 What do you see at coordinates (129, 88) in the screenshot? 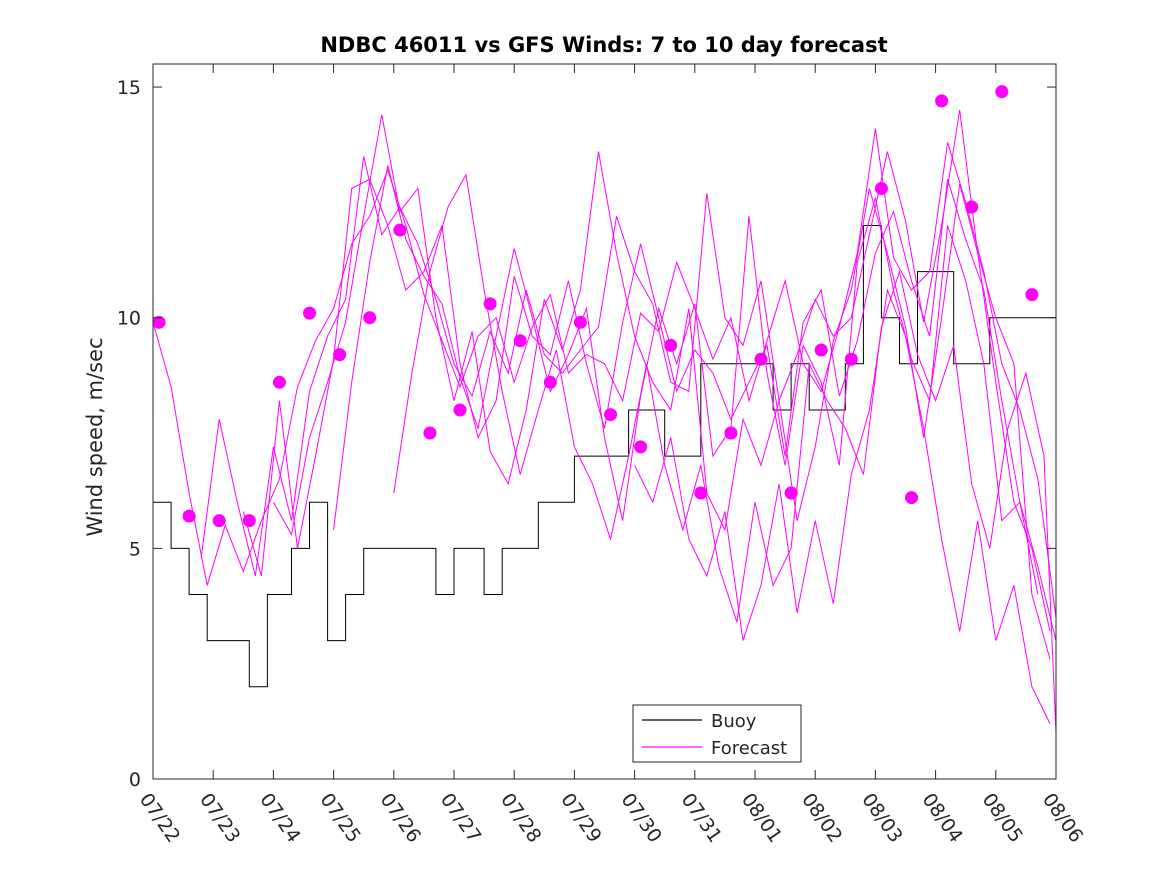
I see `y-tick-label: 15` at bounding box center [129, 88].